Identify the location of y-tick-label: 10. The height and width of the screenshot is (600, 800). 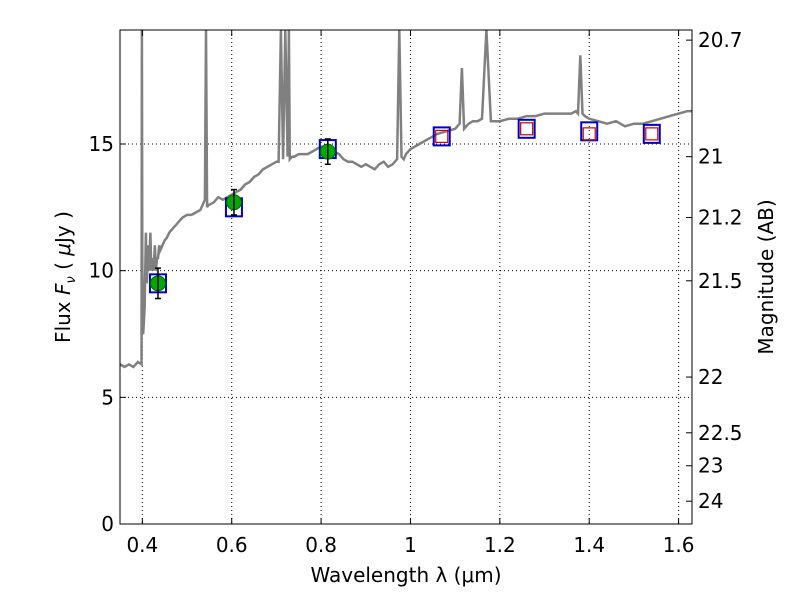
(101, 271).